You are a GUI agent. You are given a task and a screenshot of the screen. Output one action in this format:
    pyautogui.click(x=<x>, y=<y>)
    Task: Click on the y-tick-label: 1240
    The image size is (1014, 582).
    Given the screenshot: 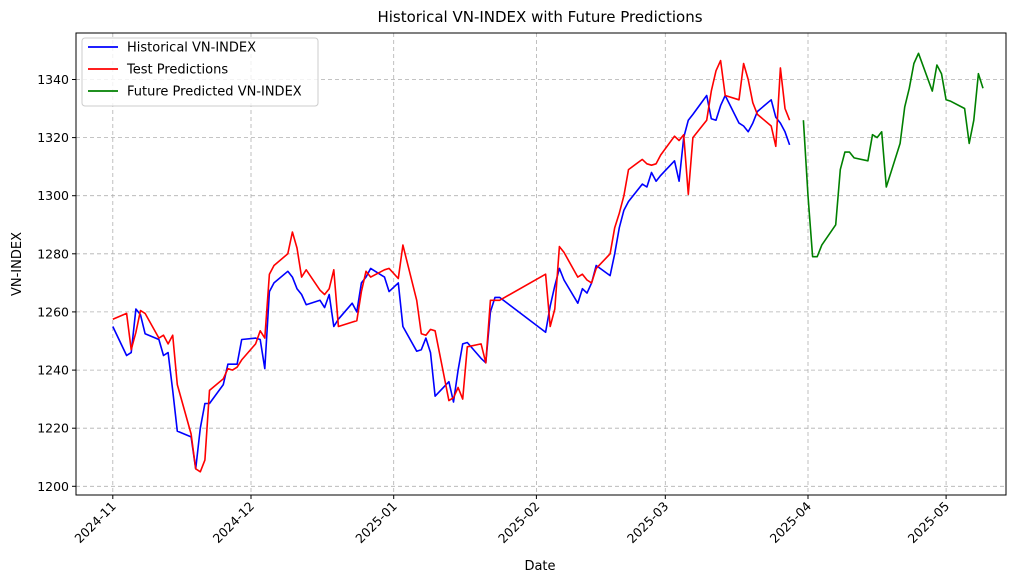 What is the action you would take?
    pyautogui.click(x=53, y=370)
    